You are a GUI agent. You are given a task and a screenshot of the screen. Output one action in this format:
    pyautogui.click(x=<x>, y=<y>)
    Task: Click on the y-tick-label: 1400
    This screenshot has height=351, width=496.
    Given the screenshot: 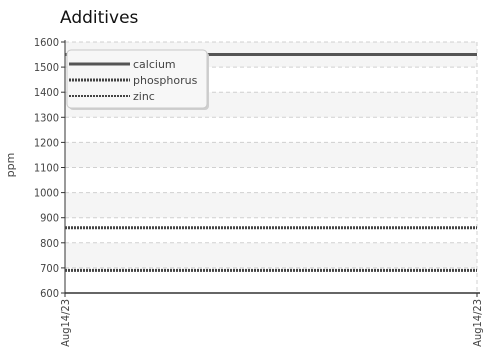 What is the action you would take?
    pyautogui.click(x=46, y=92)
    